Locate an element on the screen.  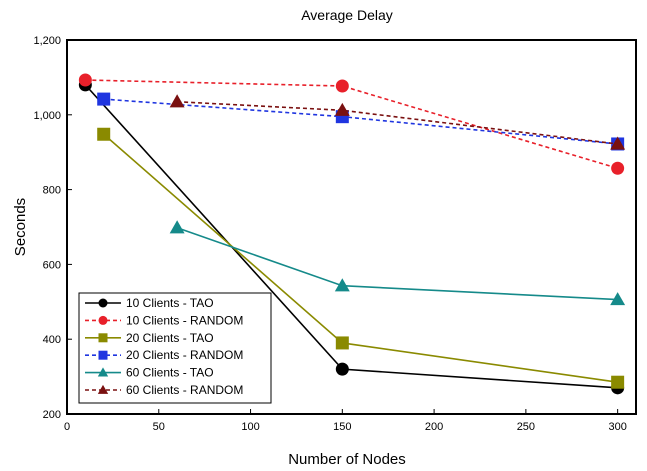
legend-label: 20 Clients - TAO is located at coordinates (170, 338).